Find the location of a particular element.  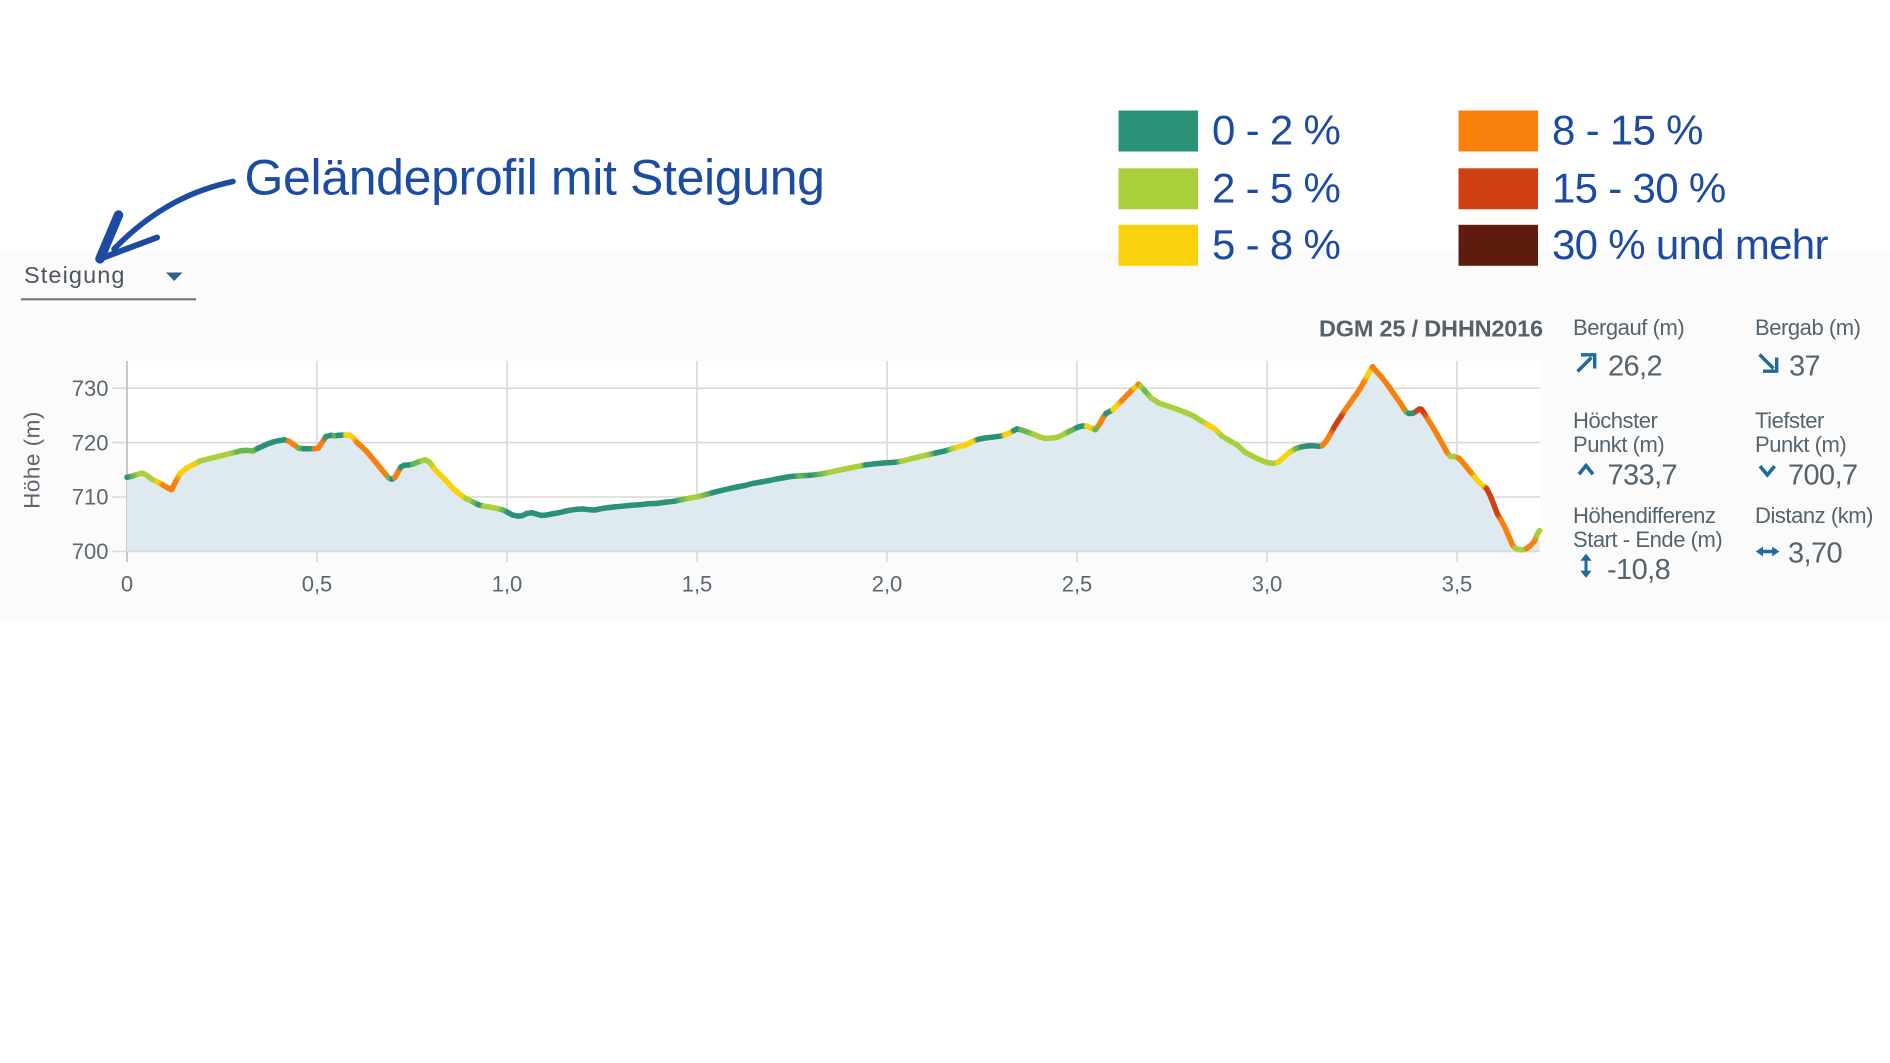

svg-text: Höhe (m) is located at coordinates (32, 460).